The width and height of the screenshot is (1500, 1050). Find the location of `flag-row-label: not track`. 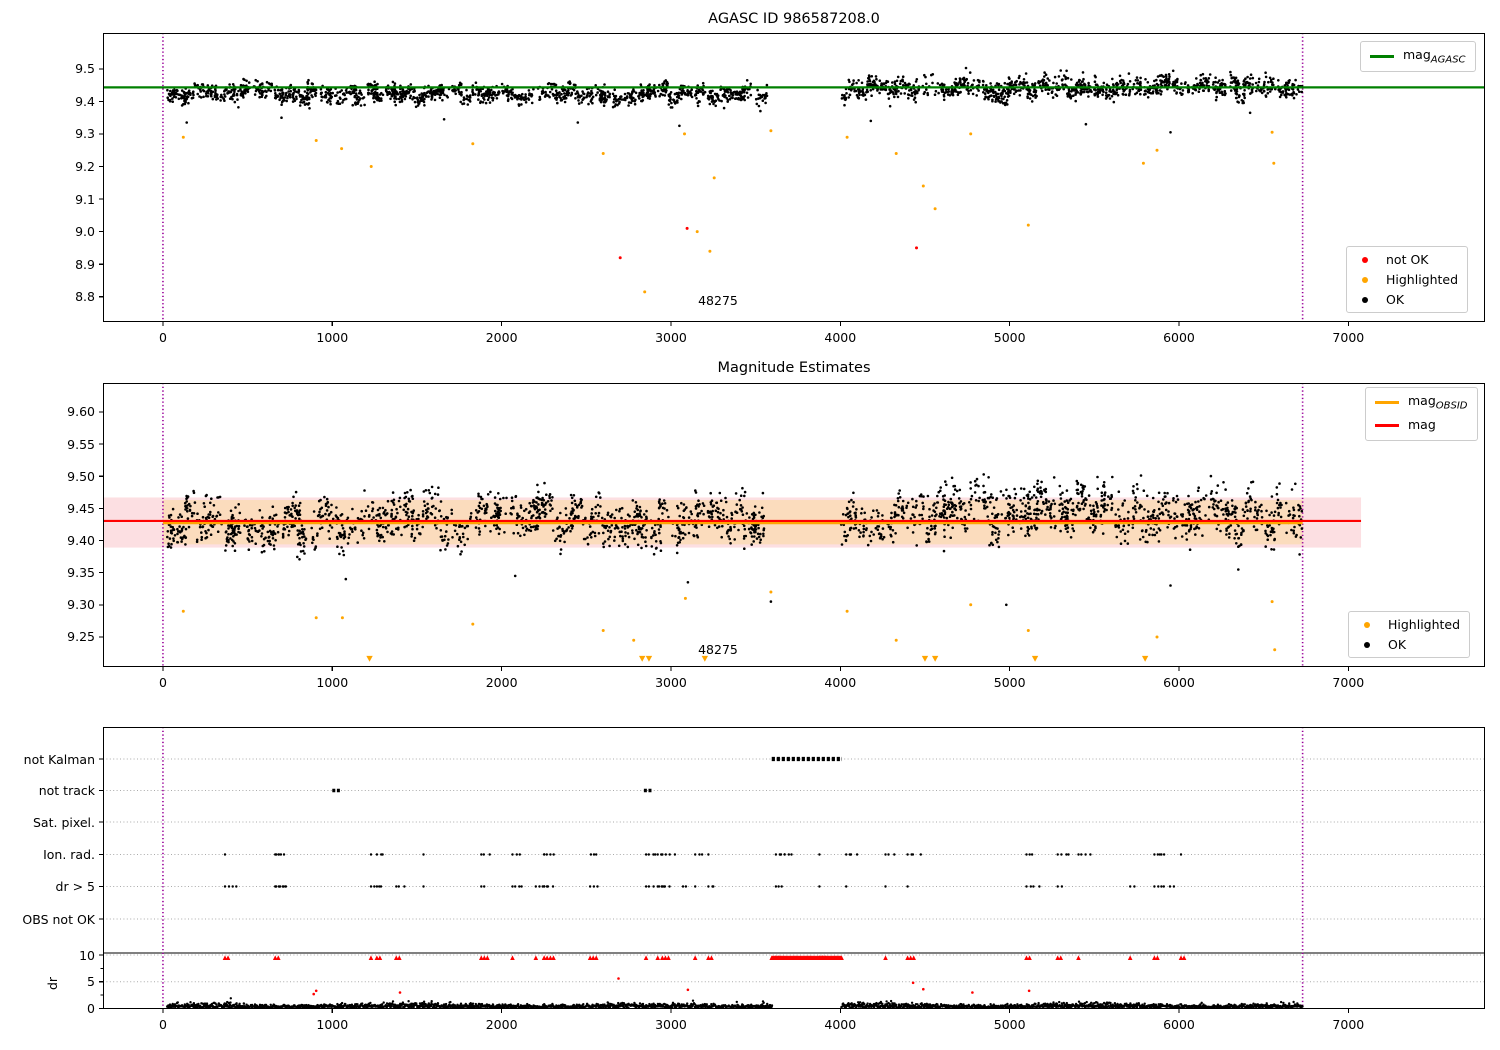

flag-row-label: not track is located at coordinates (66, 790).